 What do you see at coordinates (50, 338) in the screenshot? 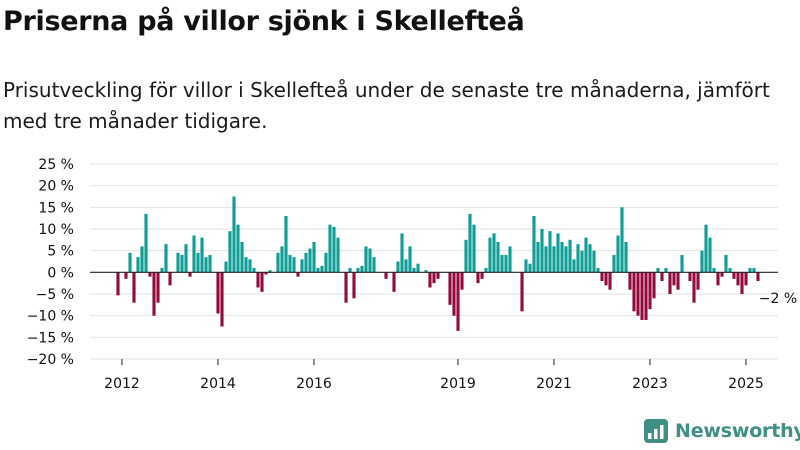
I see `y-tick-label: −15 %` at bounding box center [50, 338].